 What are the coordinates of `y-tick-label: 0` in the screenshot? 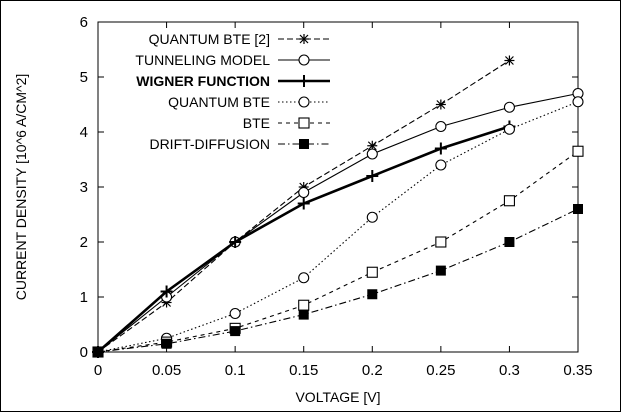 It's located at (84, 352).